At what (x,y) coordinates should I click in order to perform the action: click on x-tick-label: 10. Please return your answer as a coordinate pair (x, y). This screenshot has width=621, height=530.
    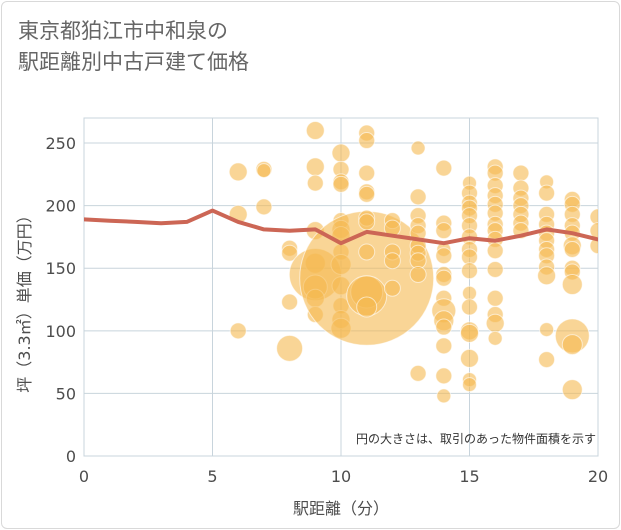
    Looking at the image, I should click on (341, 476).